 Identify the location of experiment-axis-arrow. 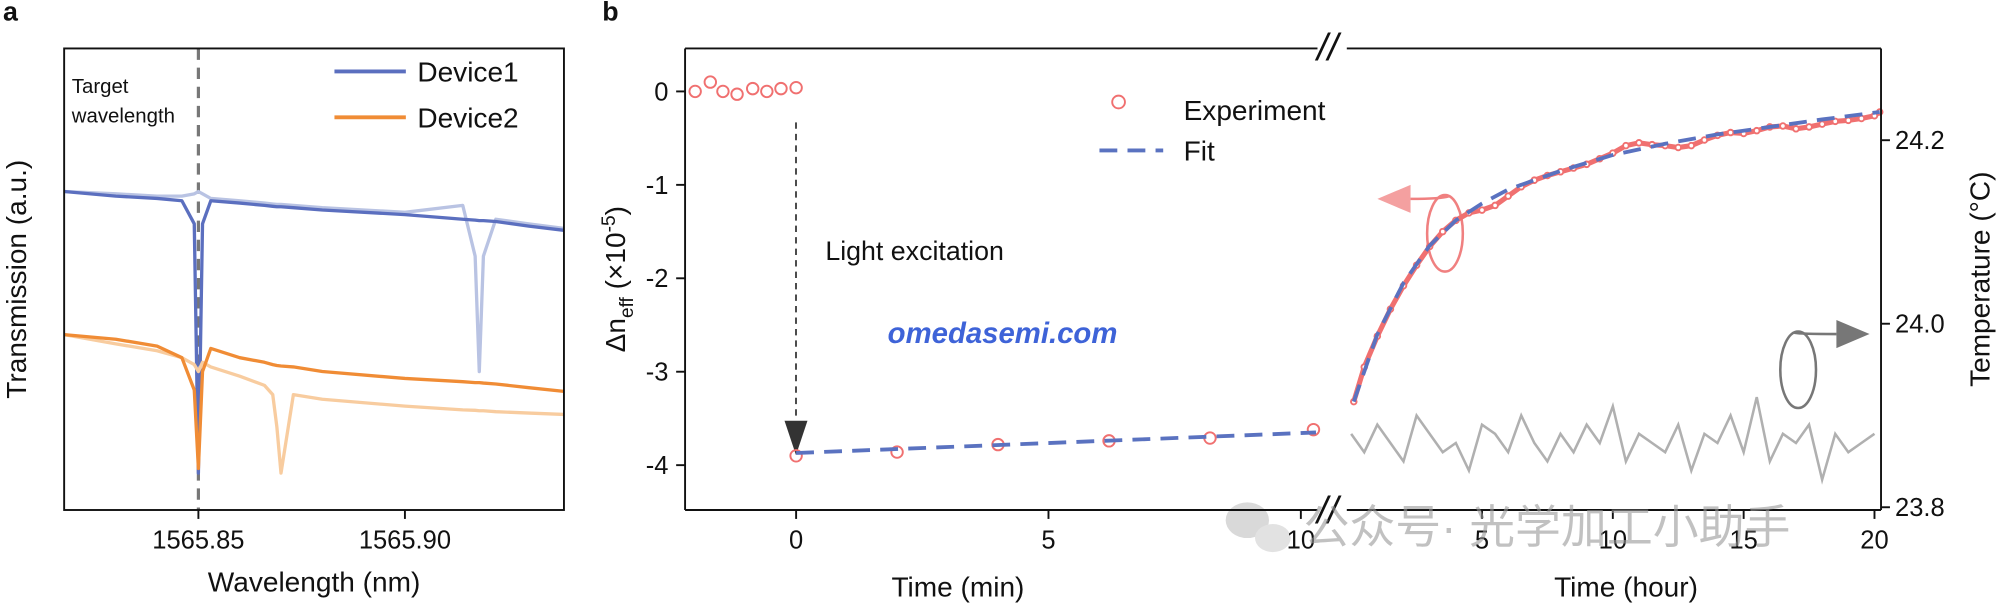
(1430, 198).